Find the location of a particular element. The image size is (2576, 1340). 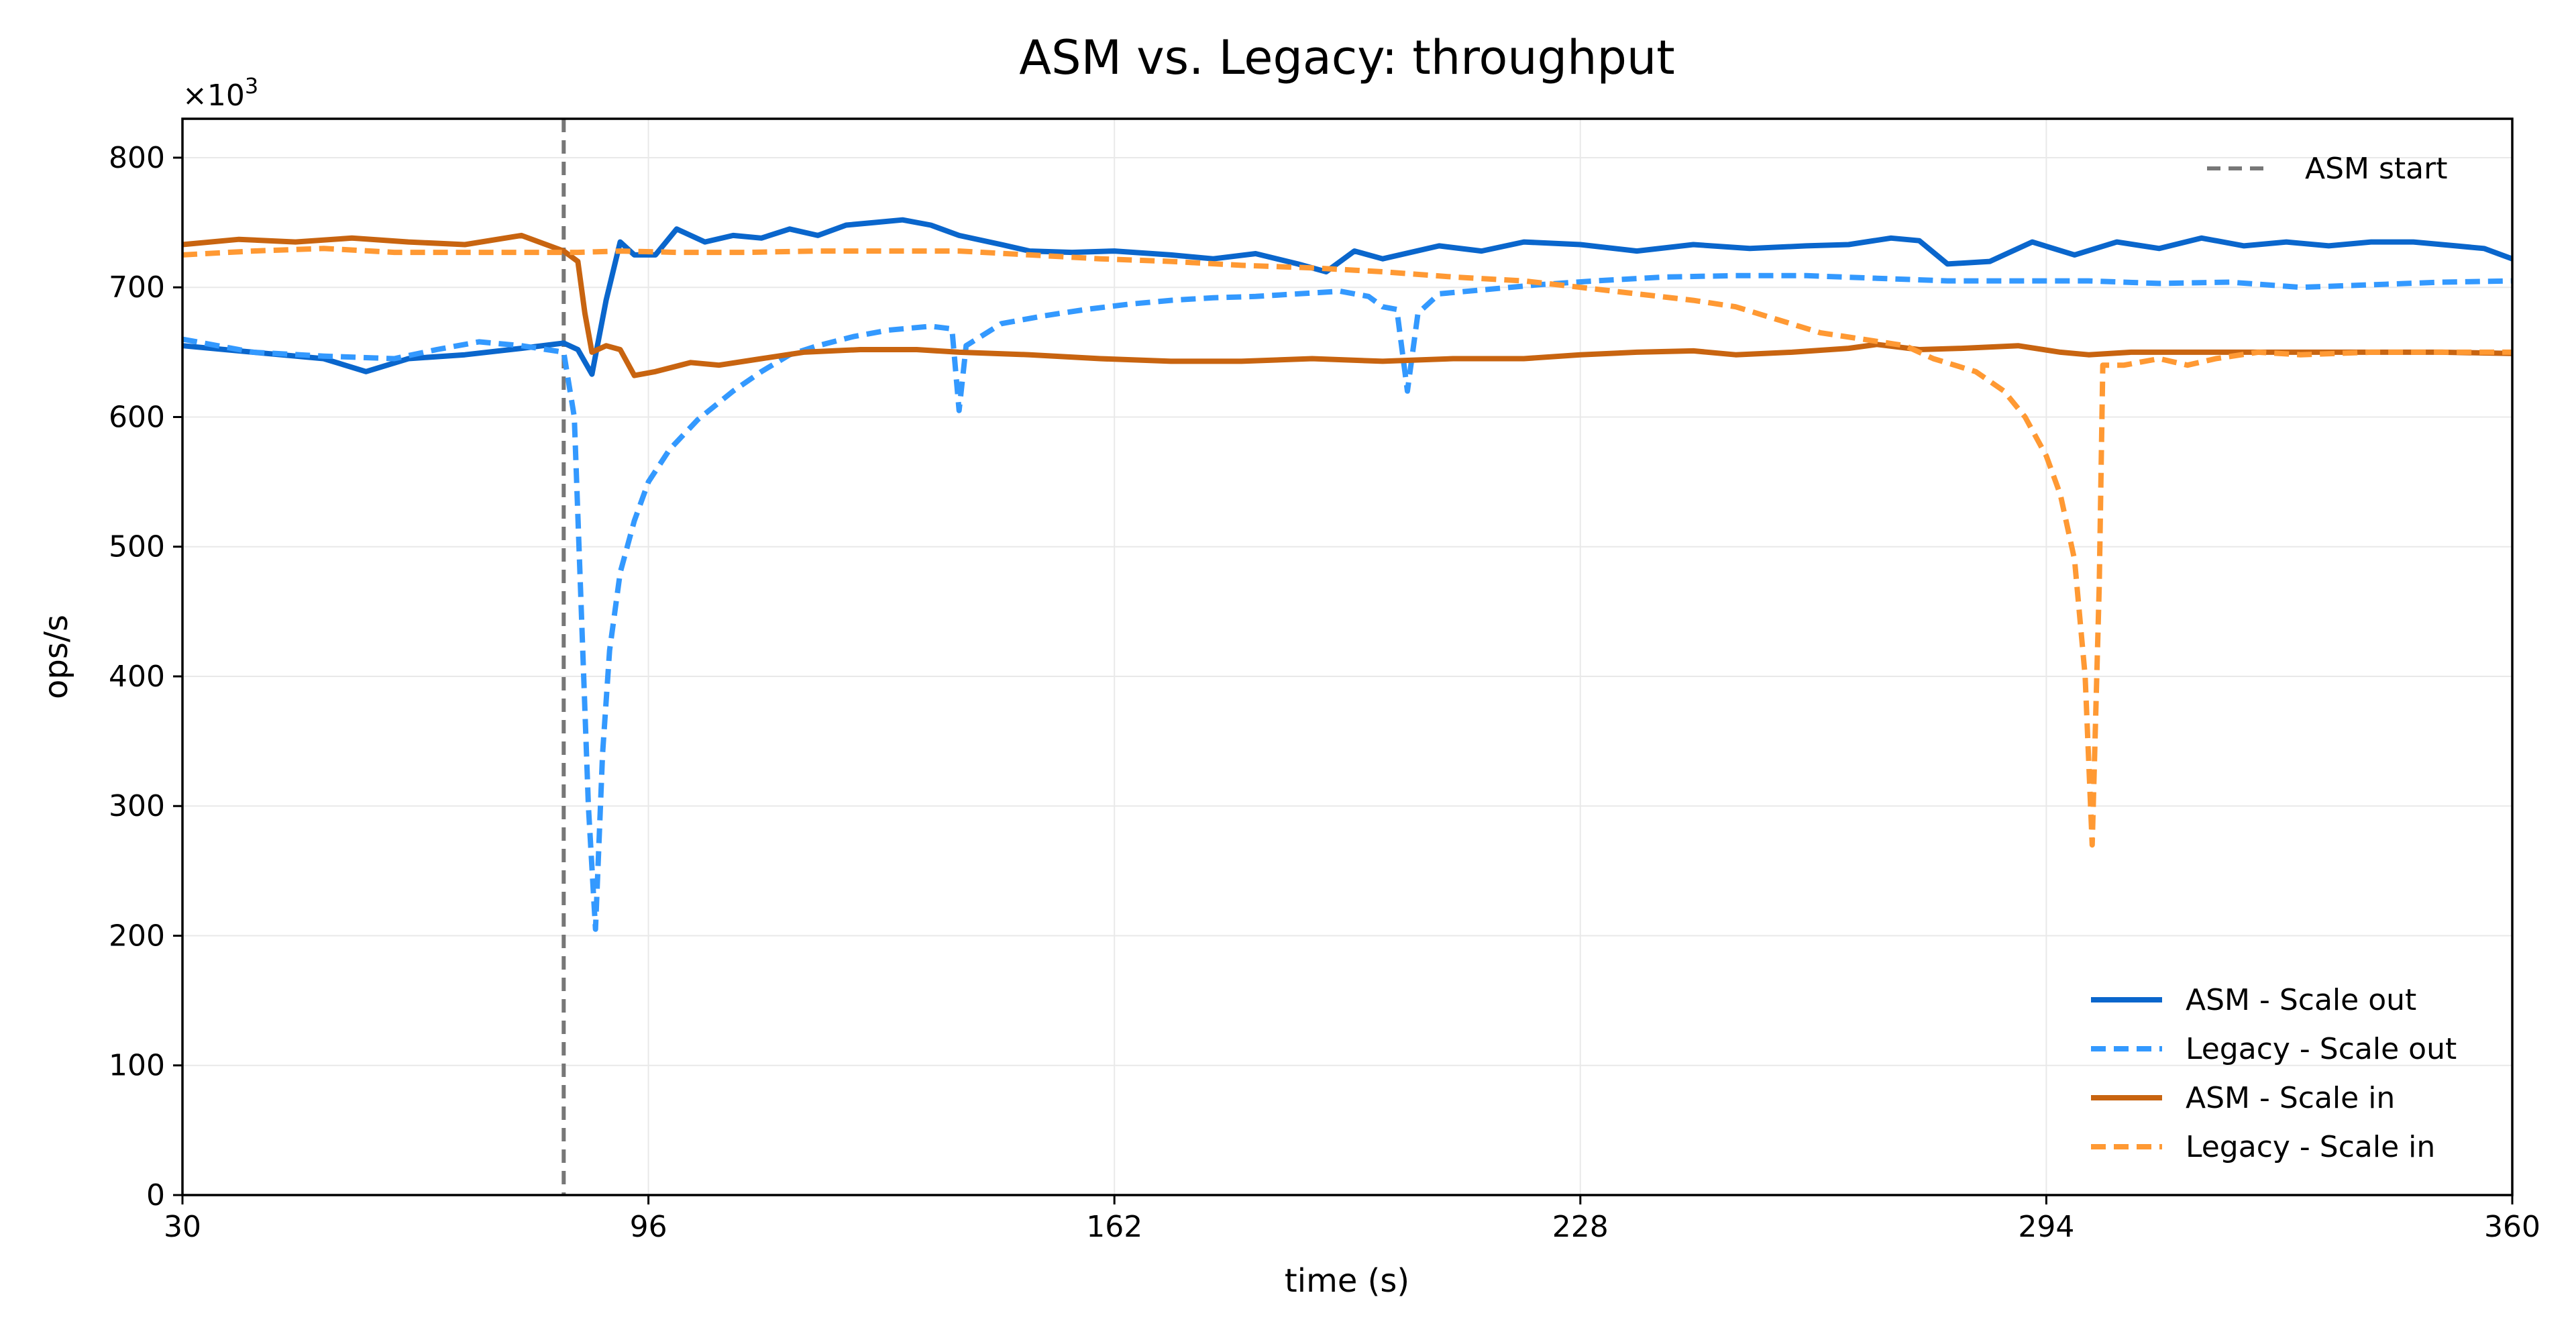

legend-top: ASM start is located at coordinates (2327, 169).